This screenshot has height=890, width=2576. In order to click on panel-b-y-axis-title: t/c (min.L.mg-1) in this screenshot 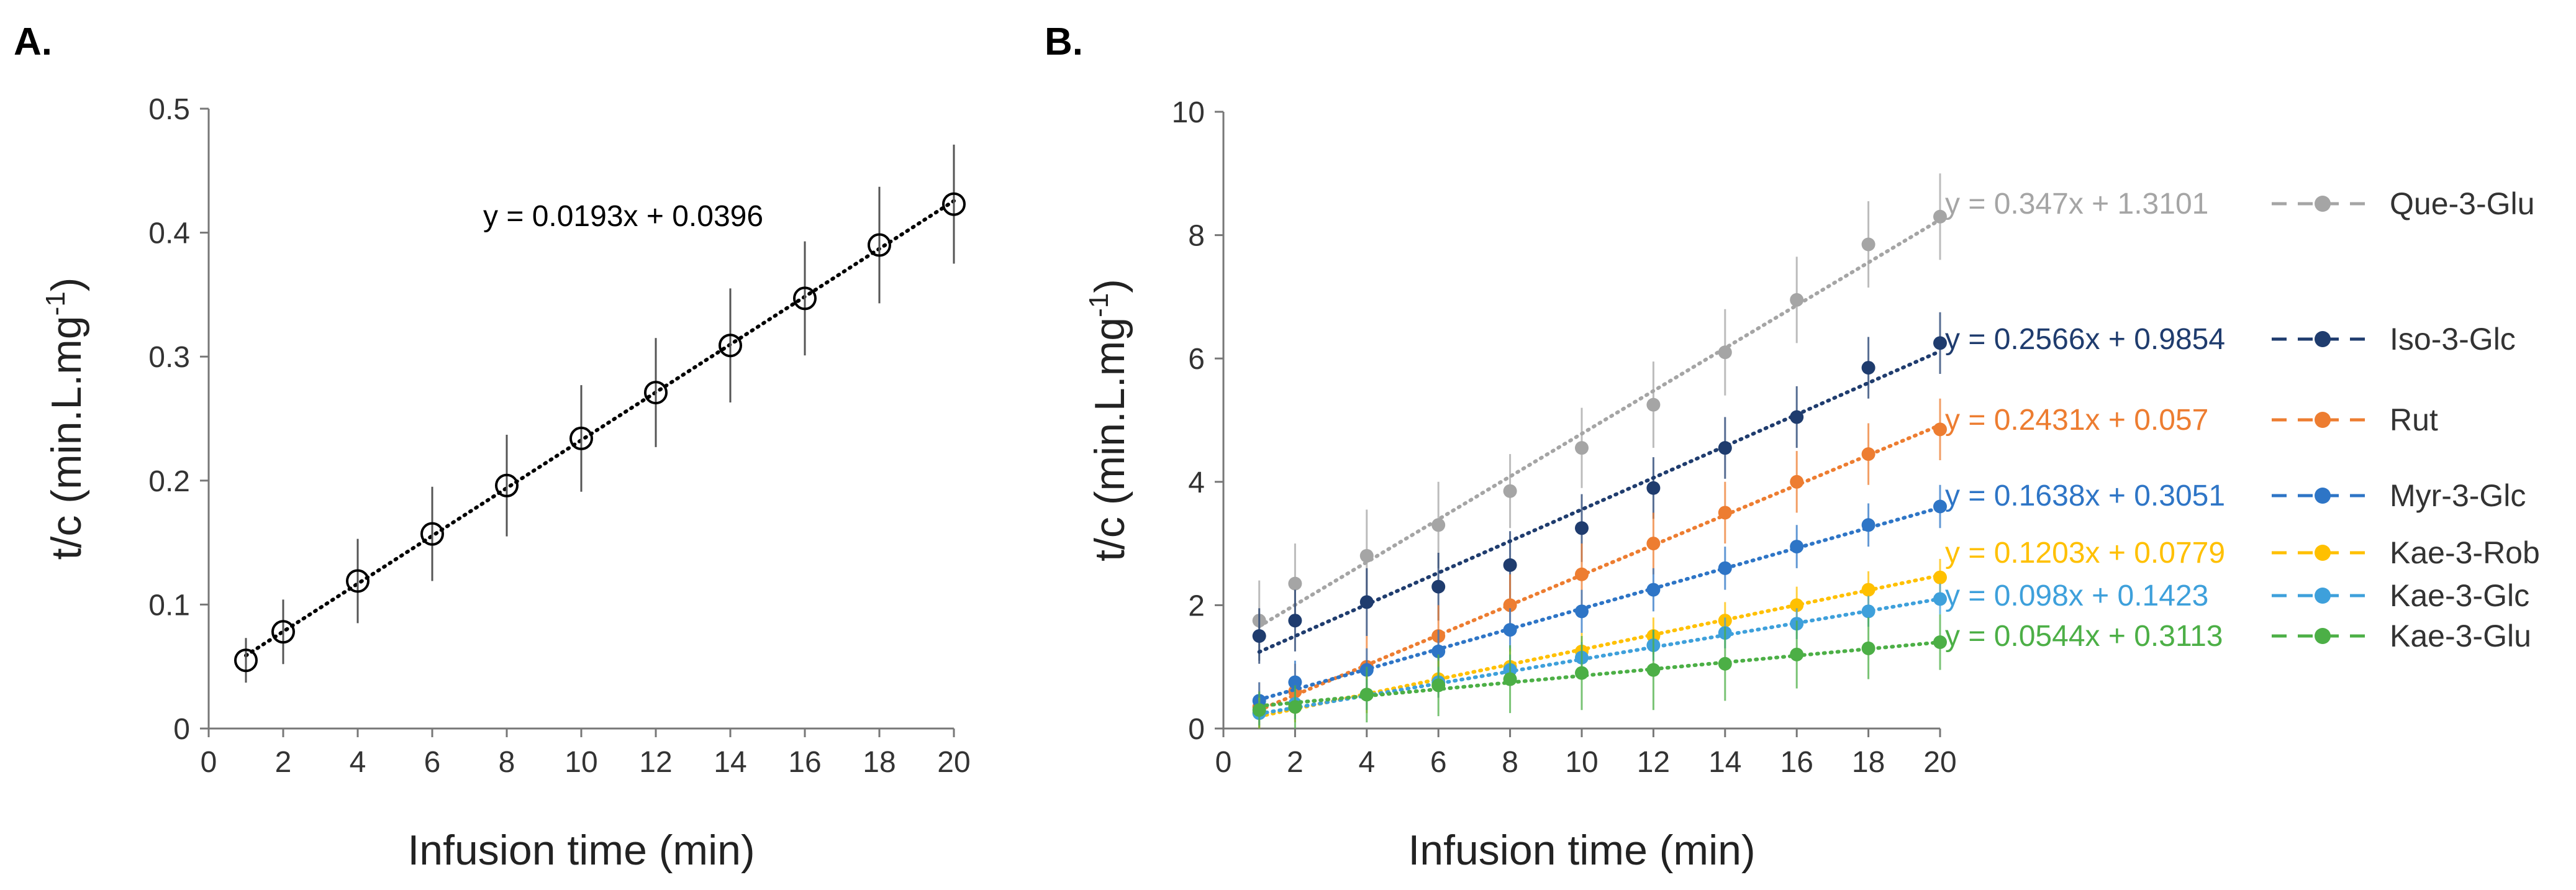, I will do `click(1108, 420)`.